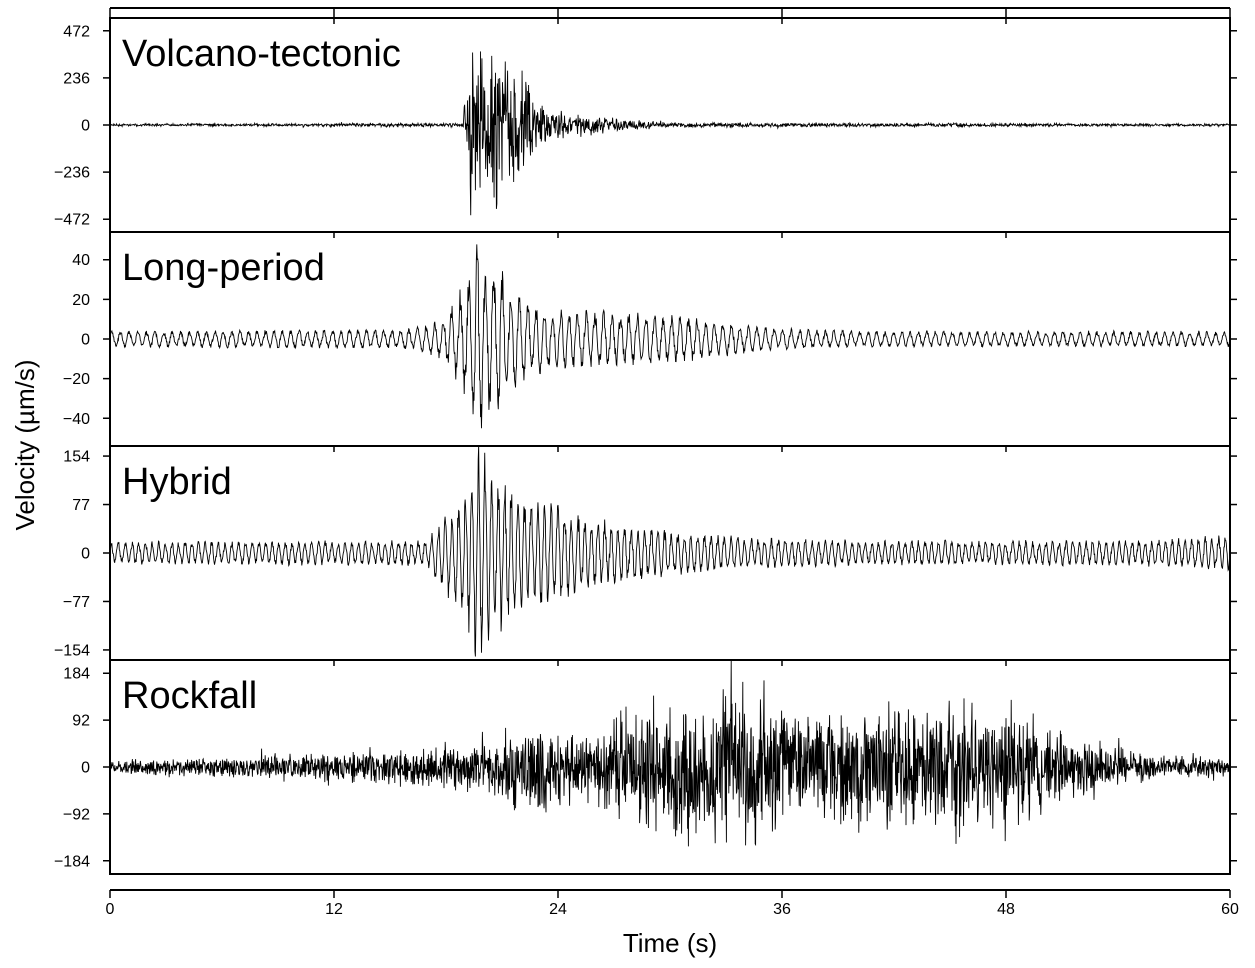  I want to click on y-tick-label: 20, so click(81, 300).